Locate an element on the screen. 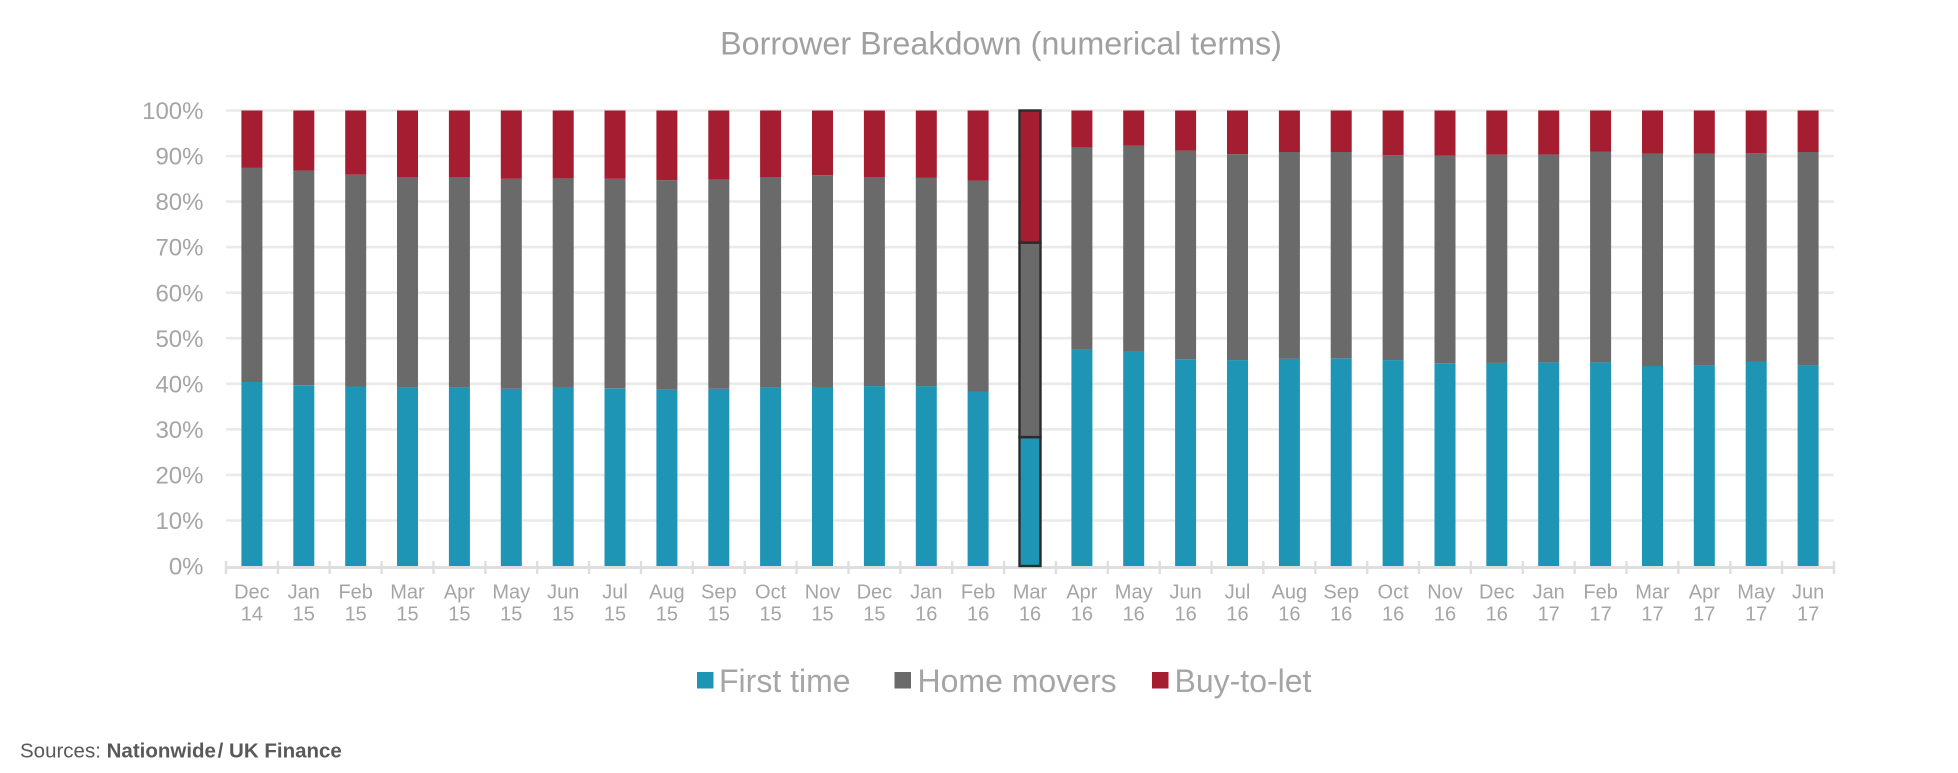 The width and height of the screenshot is (1958, 773). svg-text: 40% is located at coordinates (179, 384).